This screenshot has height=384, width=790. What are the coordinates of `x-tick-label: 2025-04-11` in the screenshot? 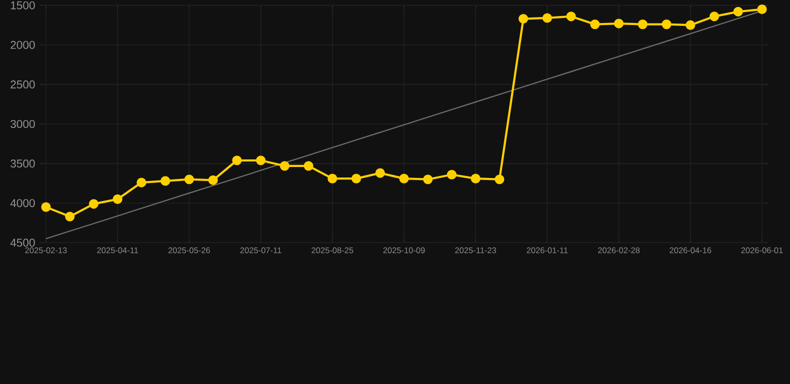 It's located at (117, 250).